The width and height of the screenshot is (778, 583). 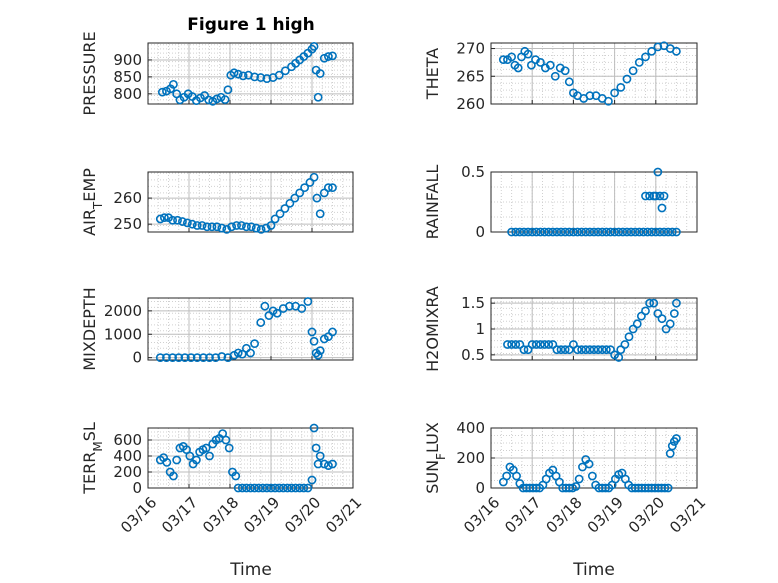 I want to click on y-axis-label: AIRTEMP, so click(x=92, y=202).